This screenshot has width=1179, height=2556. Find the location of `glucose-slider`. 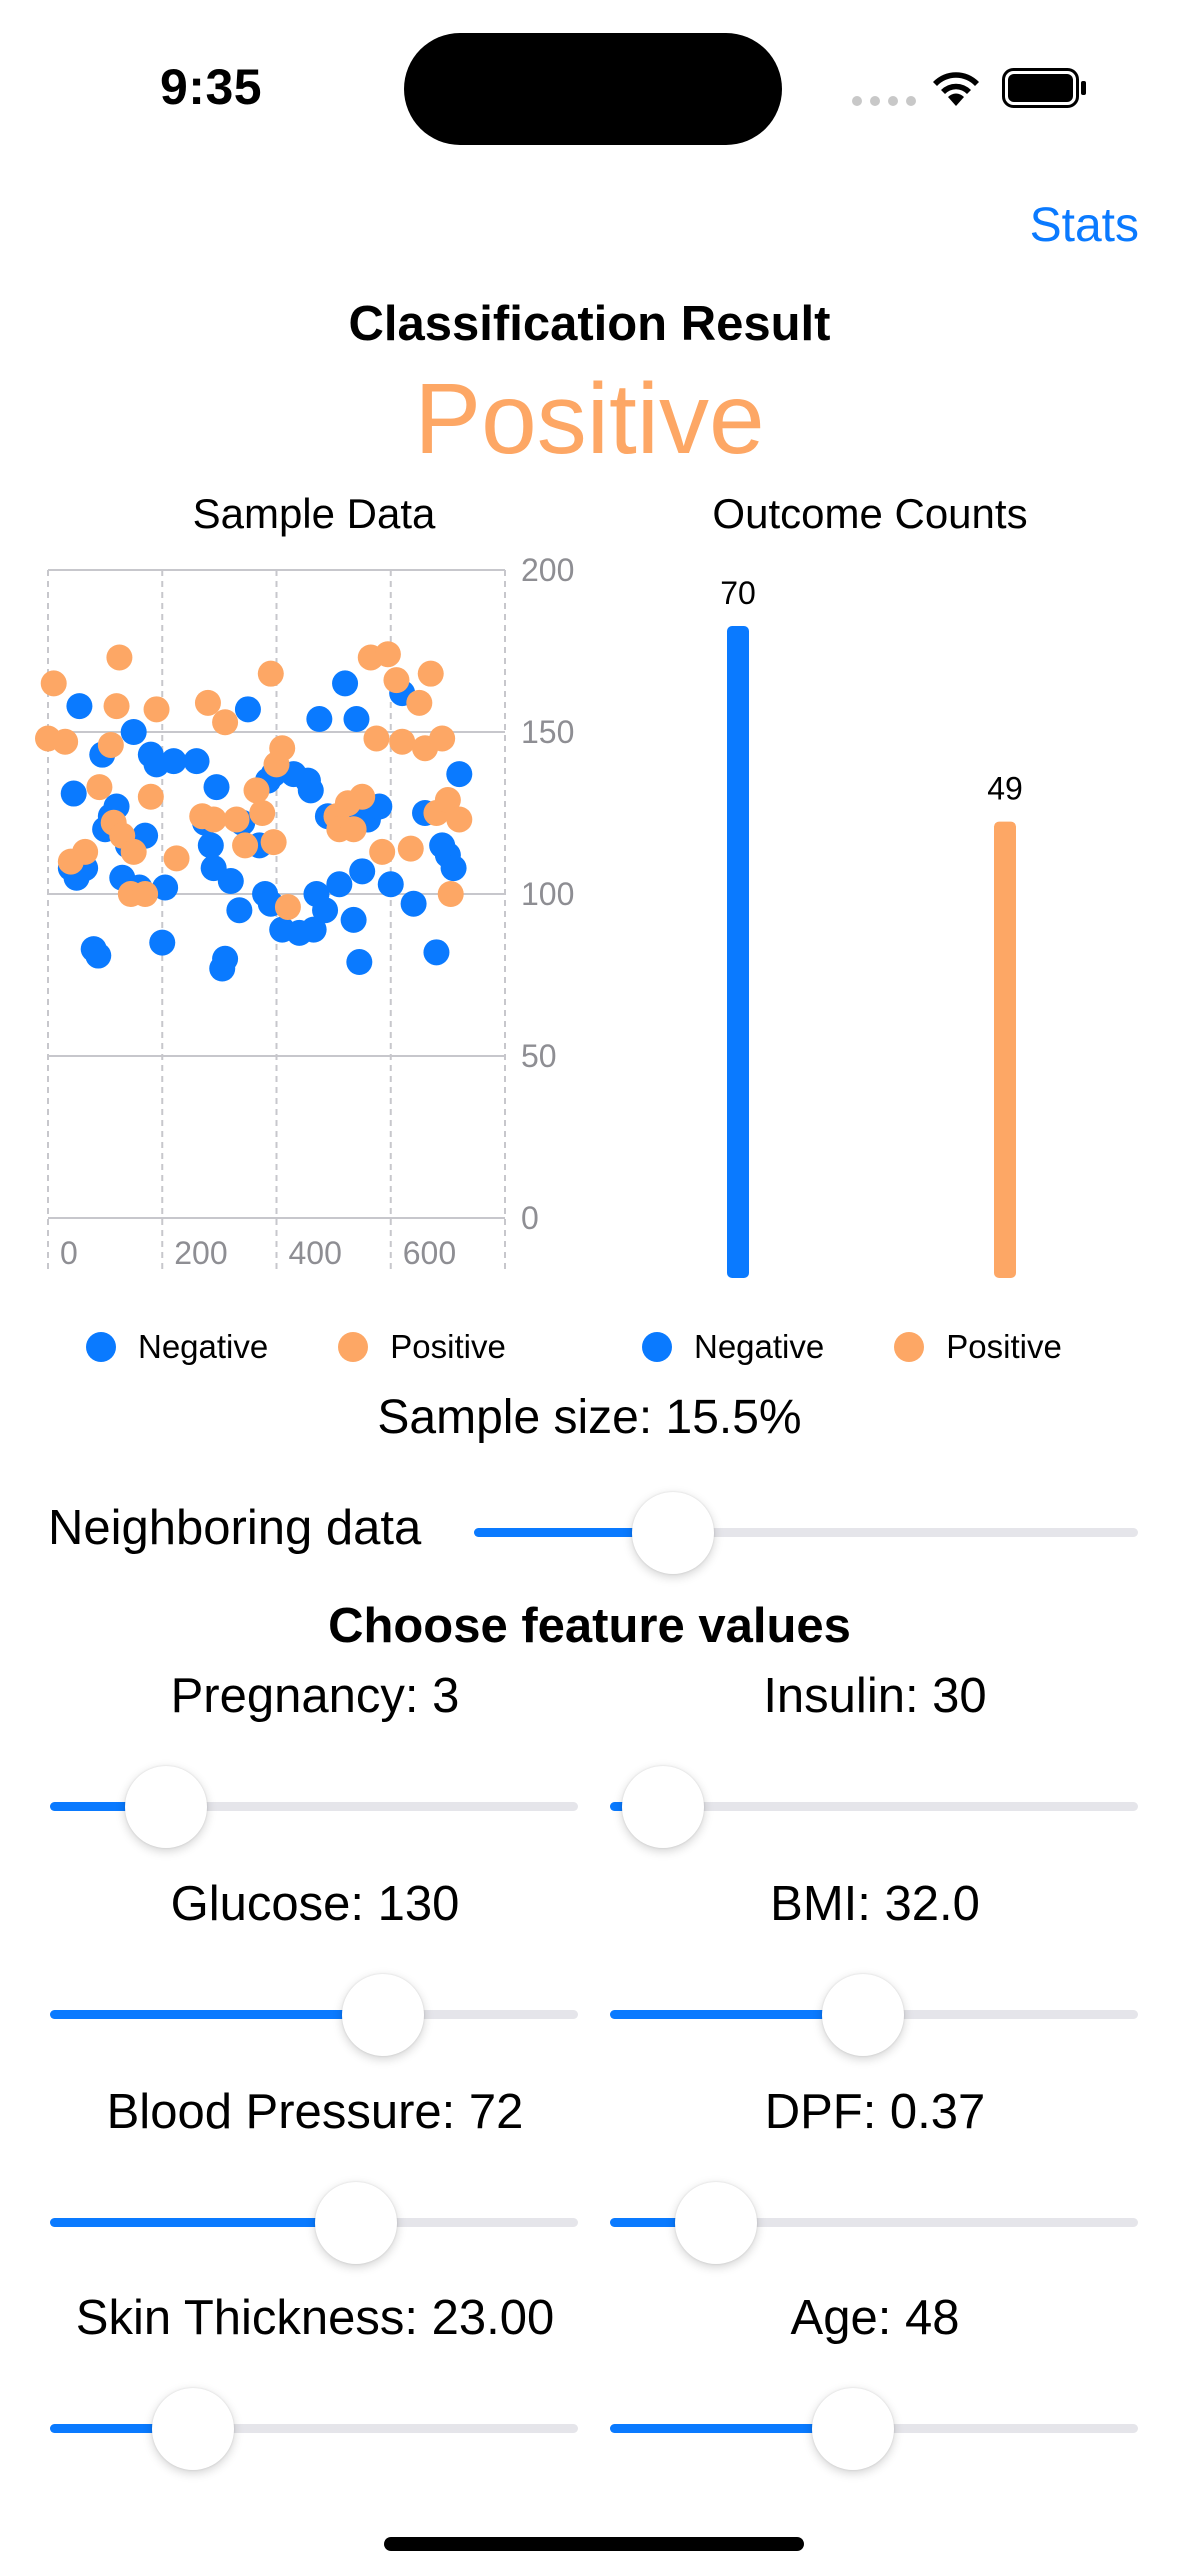

glucose-slider is located at coordinates (314, 2015).